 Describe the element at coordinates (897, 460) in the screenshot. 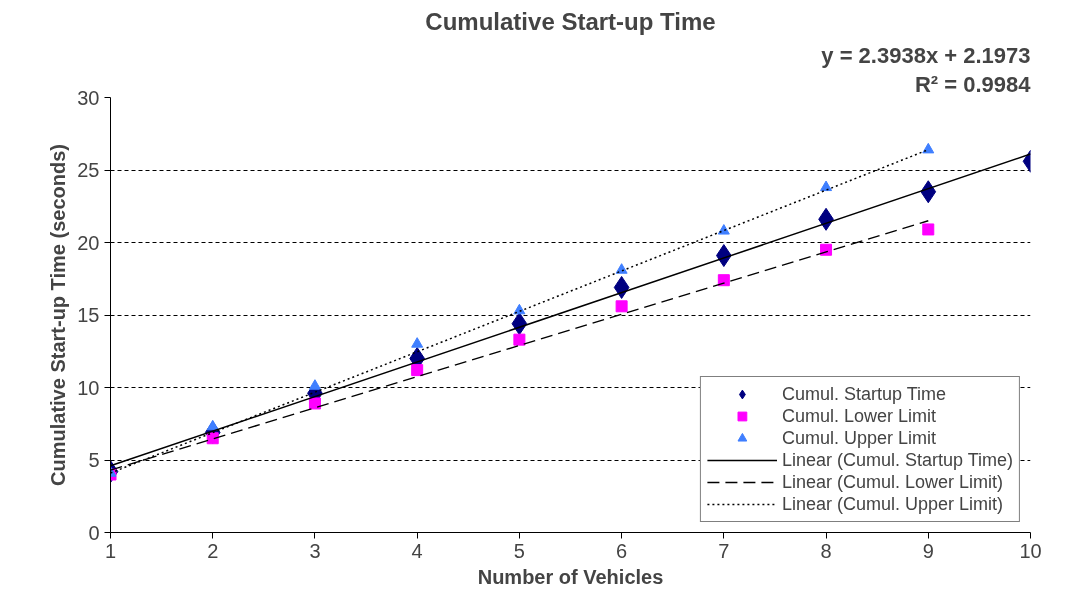

I see `legend-label: Linear (Cumul. Startup Time)` at that location.